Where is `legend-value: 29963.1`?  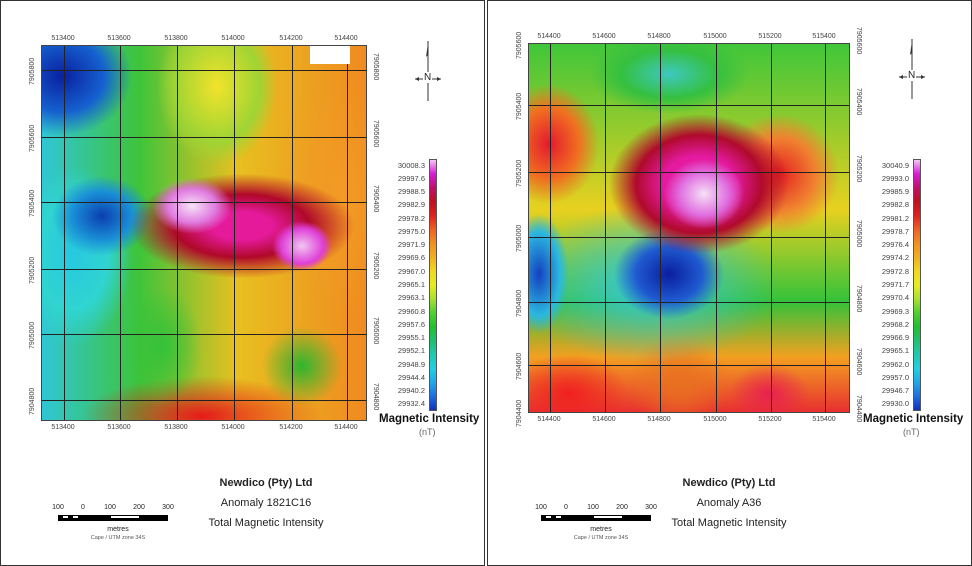 legend-value: 29963.1 is located at coordinates (411, 298).